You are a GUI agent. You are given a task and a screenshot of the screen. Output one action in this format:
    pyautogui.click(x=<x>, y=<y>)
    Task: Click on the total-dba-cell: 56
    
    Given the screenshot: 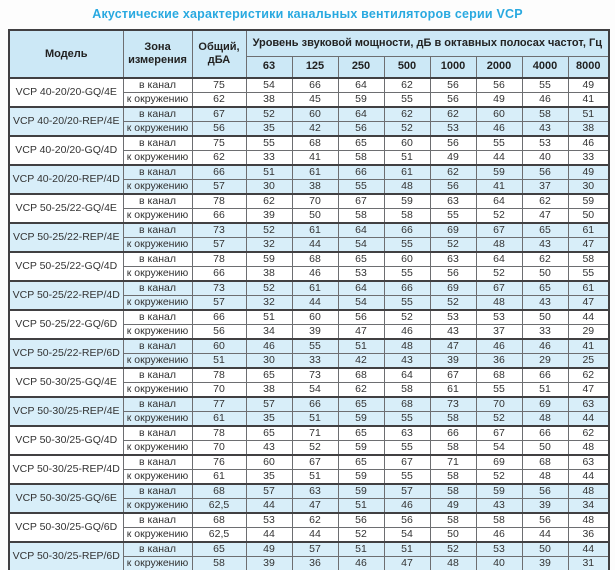 What is the action you would take?
    pyautogui.click(x=219, y=332)
    